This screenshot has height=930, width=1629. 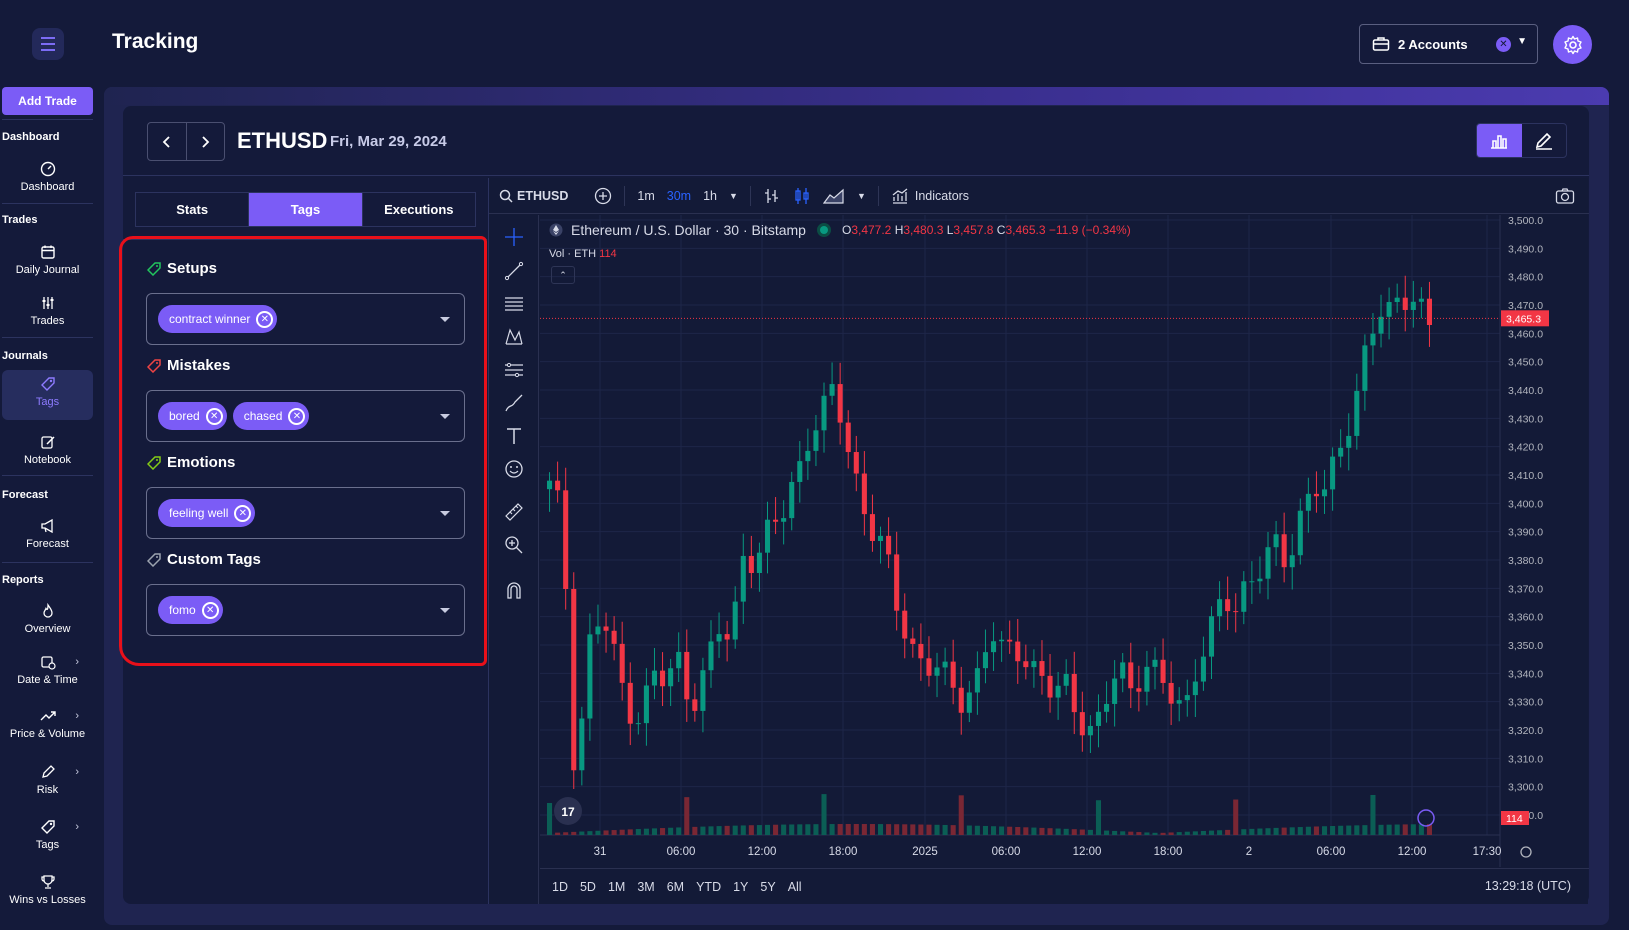 I want to click on tag-chip: chased ✕, so click(x=271, y=416).